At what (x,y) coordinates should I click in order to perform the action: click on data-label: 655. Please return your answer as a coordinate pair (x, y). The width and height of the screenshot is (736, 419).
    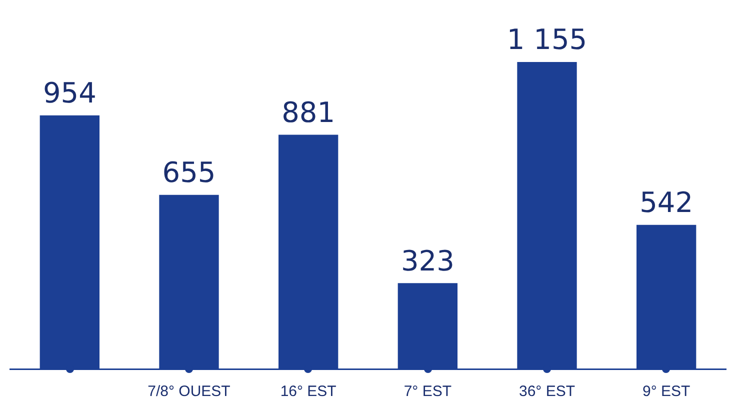
    Looking at the image, I should click on (189, 173).